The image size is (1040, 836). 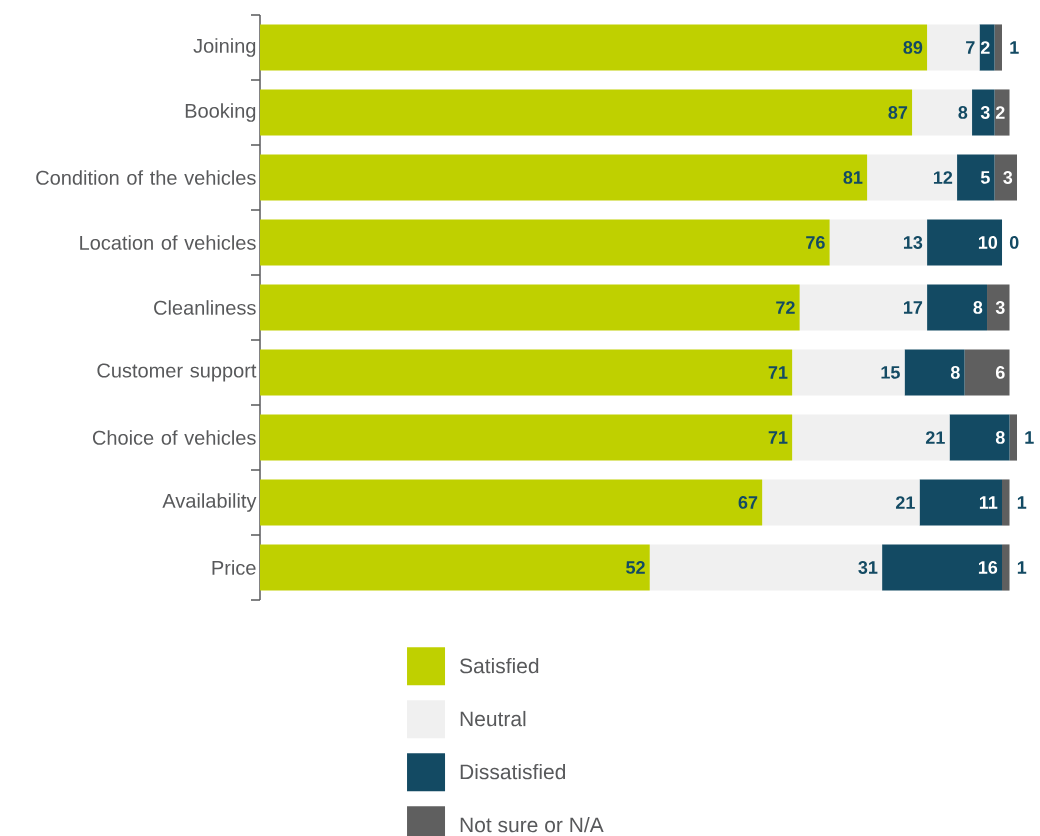 I want to click on y-tick-label: Joining, so click(x=224, y=47).